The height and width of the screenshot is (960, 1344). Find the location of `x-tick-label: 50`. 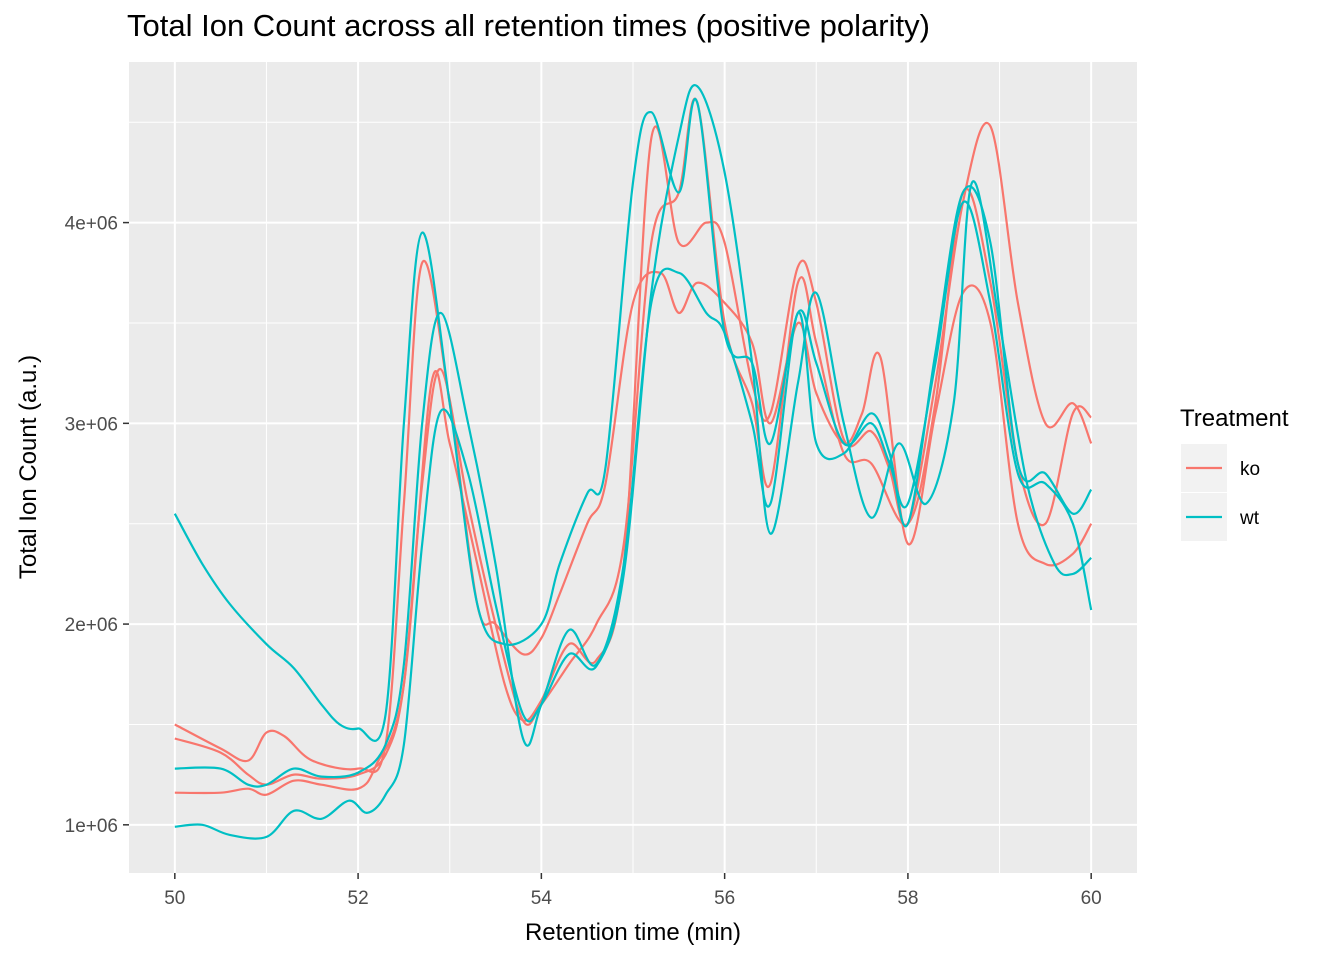

x-tick-label: 50 is located at coordinates (174, 898).